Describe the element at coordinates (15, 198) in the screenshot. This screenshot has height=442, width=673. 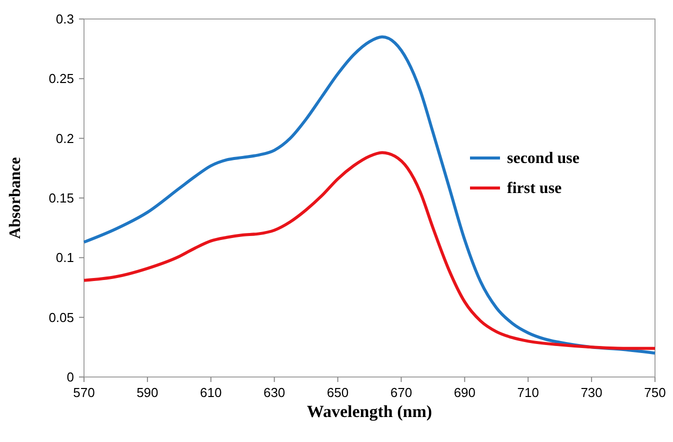
I see `y-axis-title: Absorbance` at that location.